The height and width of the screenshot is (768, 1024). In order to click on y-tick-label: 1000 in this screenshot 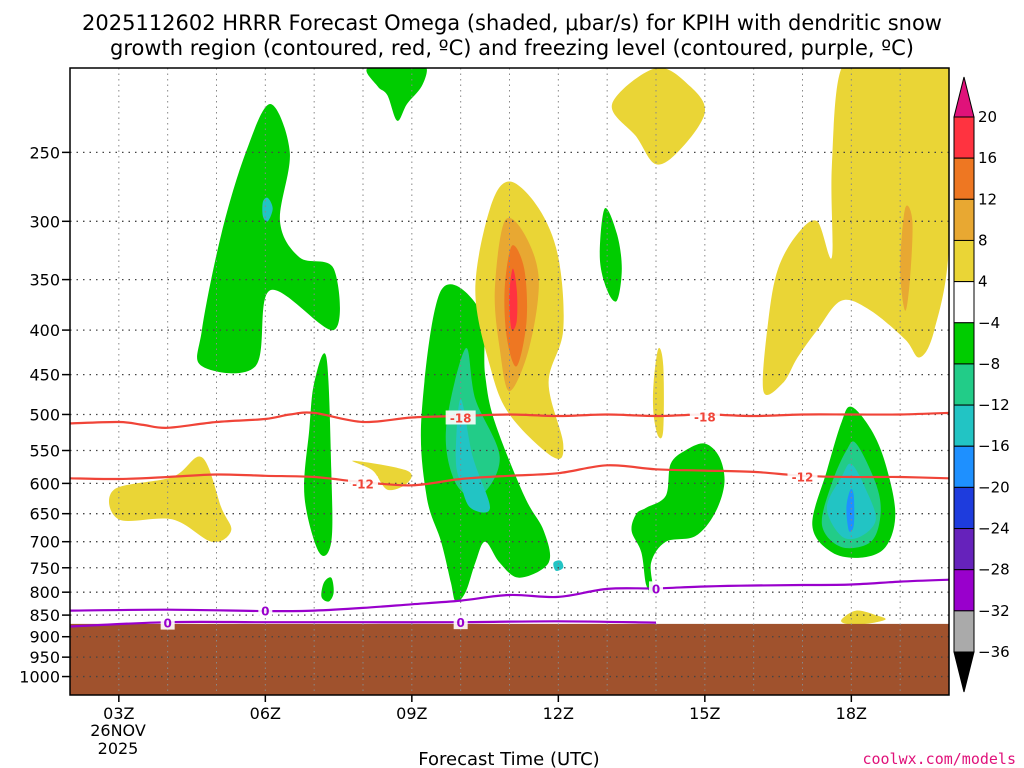, I will do `click(39, 677)`.